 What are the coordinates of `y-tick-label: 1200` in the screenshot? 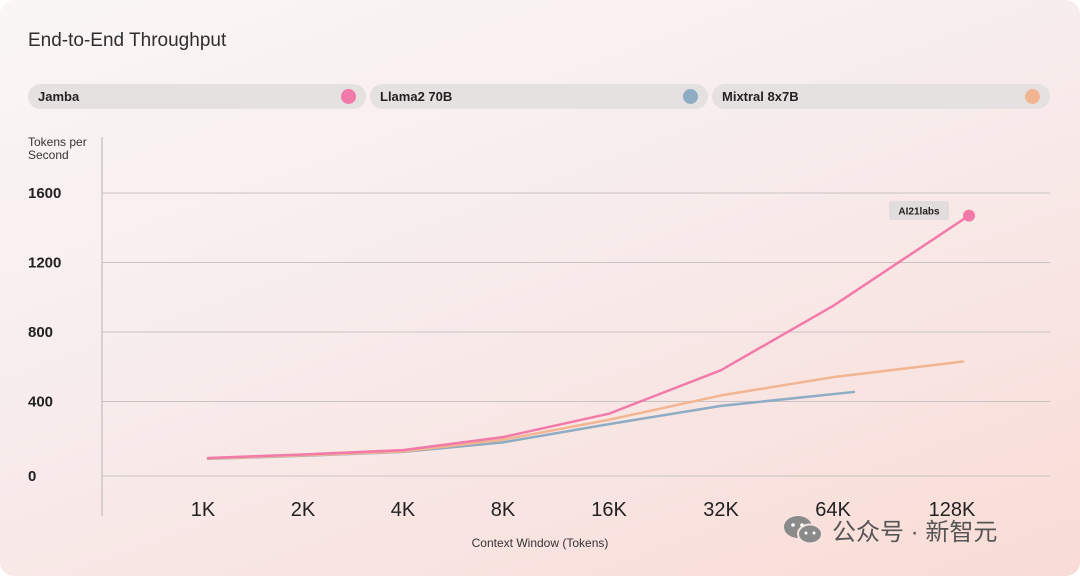 It's located at (44, 263).